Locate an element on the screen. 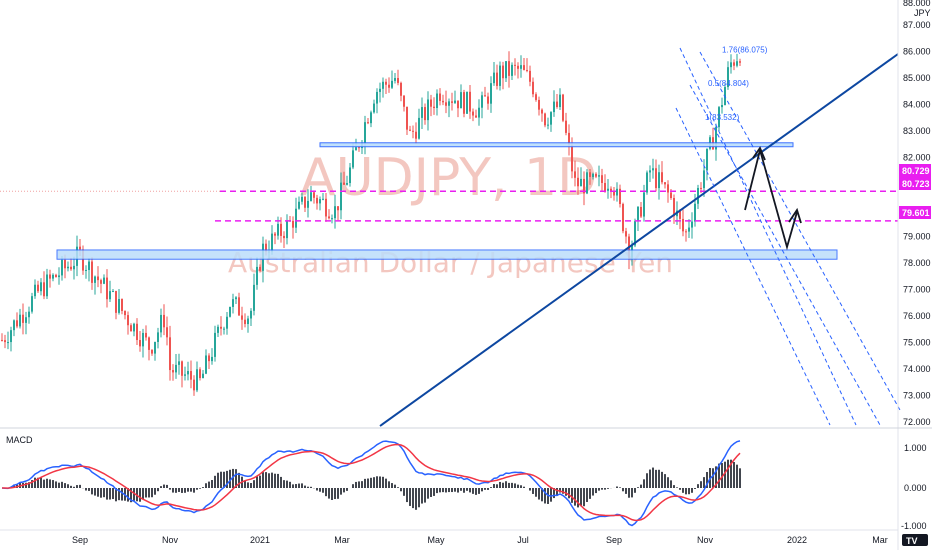  x-tick-label: Sep is located at coordinates (80, 540).